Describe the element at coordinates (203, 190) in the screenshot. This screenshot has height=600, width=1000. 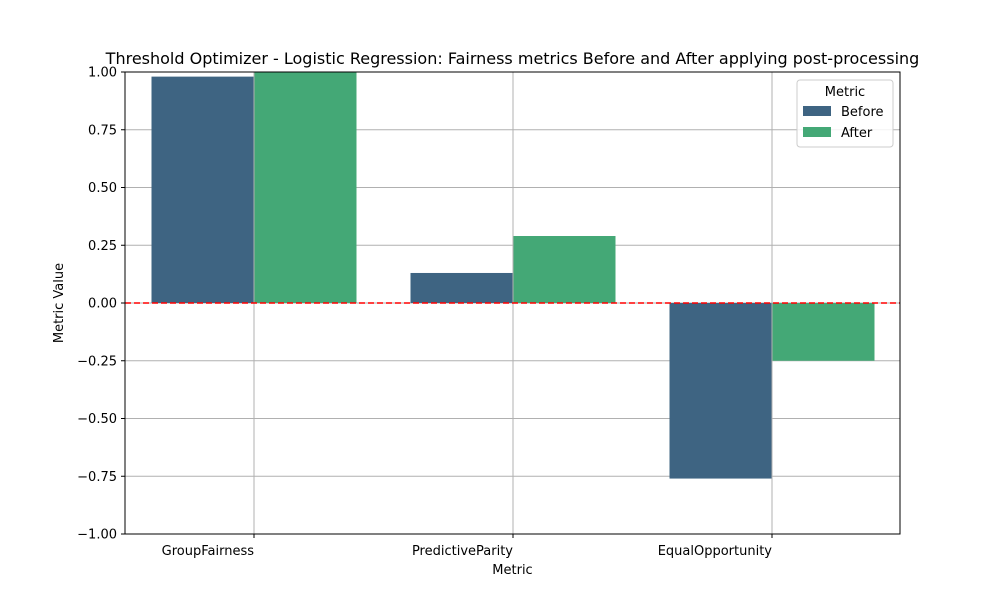
I see `bar-before-groupfairness` at that location.